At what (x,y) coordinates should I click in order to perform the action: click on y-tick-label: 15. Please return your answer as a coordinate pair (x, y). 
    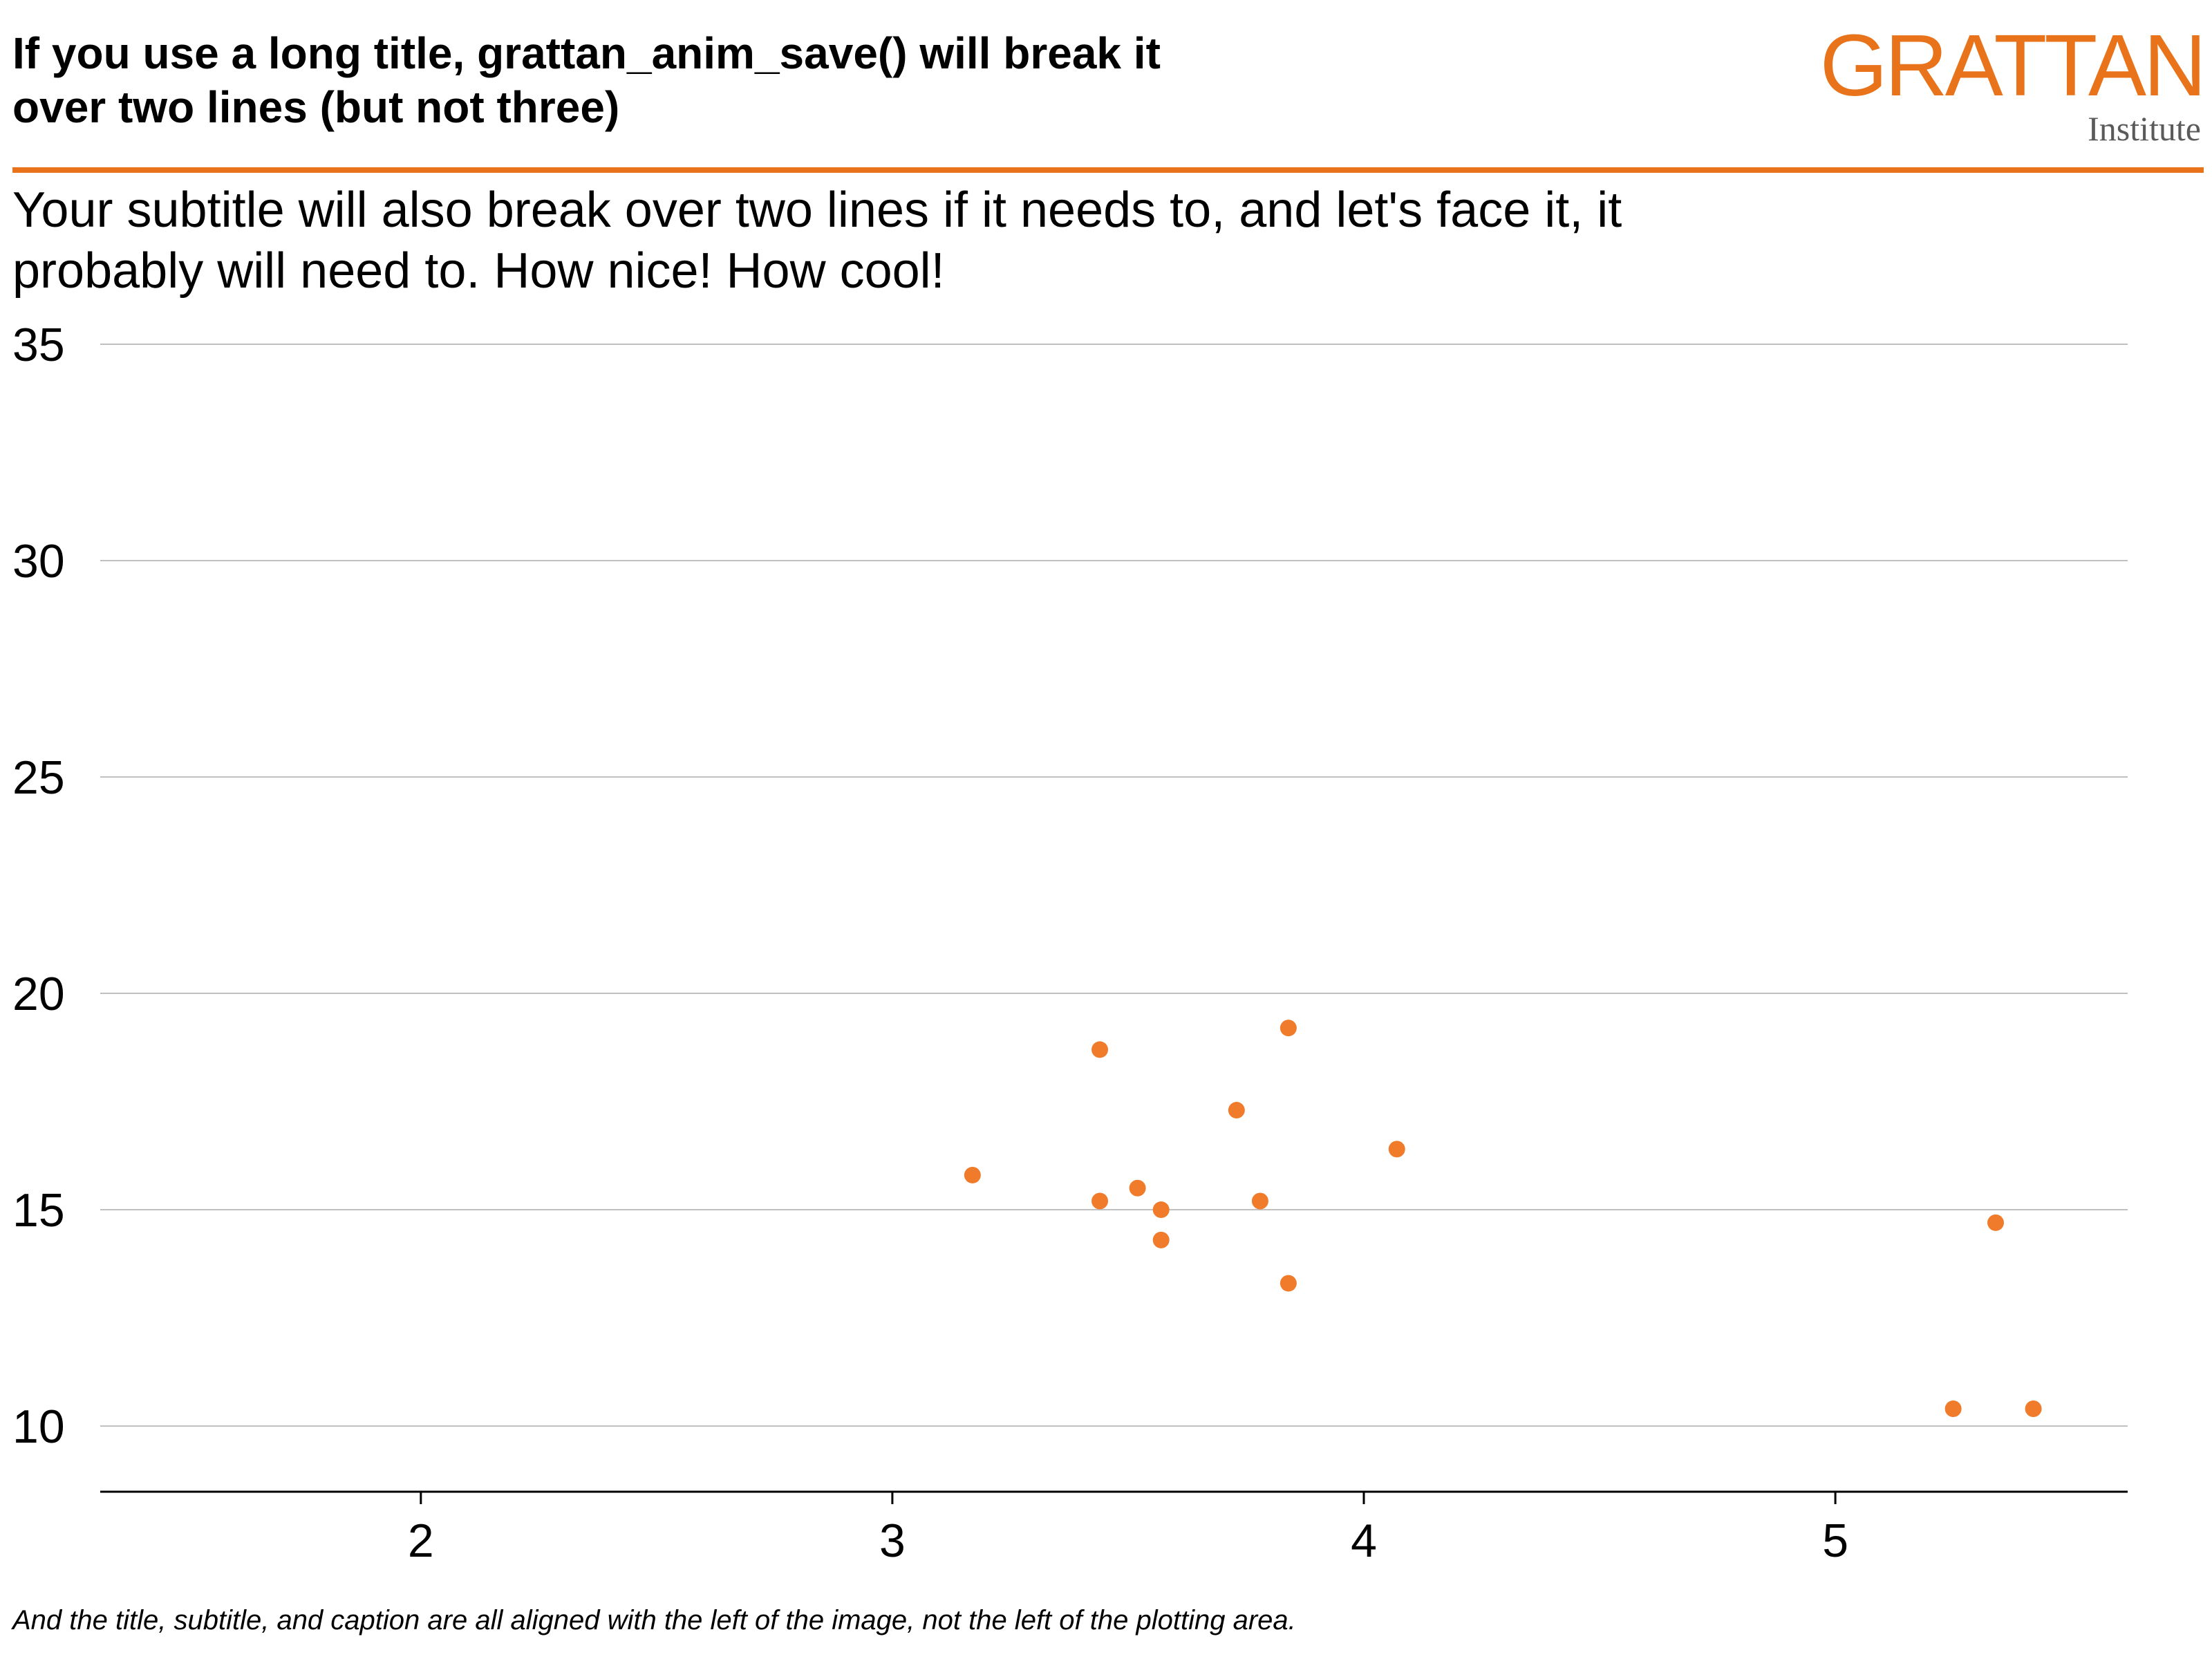
    Looking at the image, I should click on (38, 1210).